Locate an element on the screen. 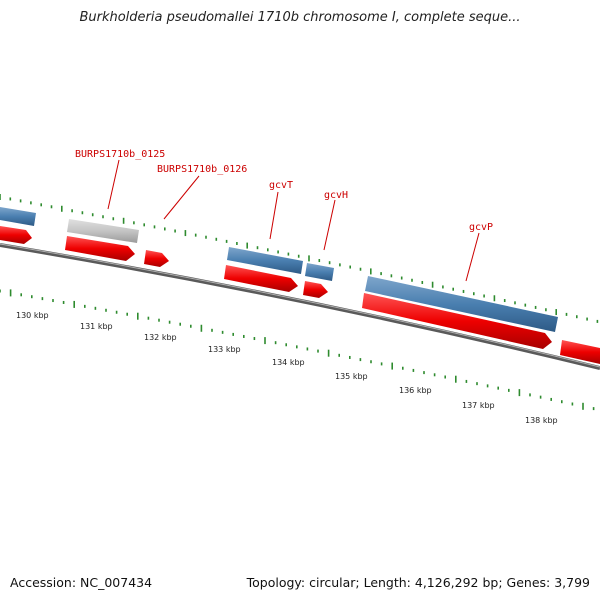 This screenshot has height=600, width=600. scale-label-135: 135 kbp is located at coordinates (351, 376).